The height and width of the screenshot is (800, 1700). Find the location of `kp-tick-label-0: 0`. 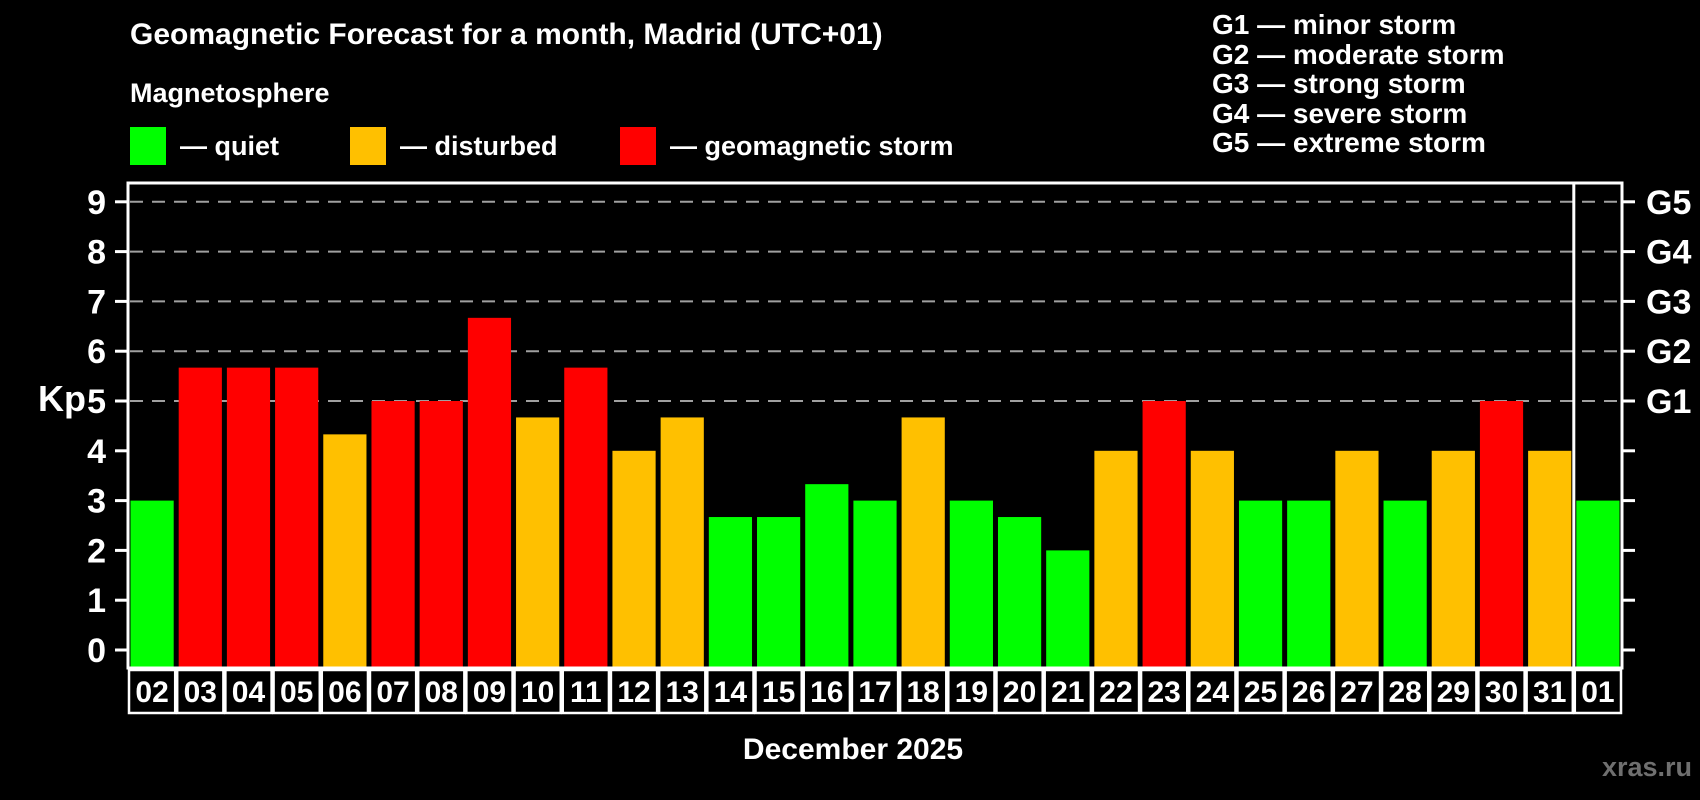

kp-tick-label-0: 0 is located at coordinates (96, 651).